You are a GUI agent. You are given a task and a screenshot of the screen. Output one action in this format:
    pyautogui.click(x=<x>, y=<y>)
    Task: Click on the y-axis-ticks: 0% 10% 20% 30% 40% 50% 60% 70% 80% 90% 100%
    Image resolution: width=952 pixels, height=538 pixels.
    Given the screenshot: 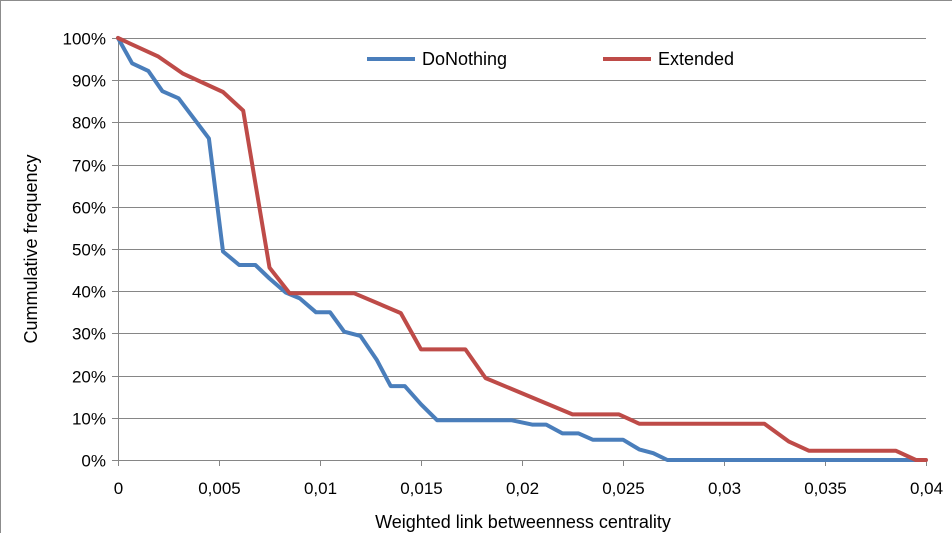 What is the action you would take?
    pyautogui.click(x=90, y=250)
    